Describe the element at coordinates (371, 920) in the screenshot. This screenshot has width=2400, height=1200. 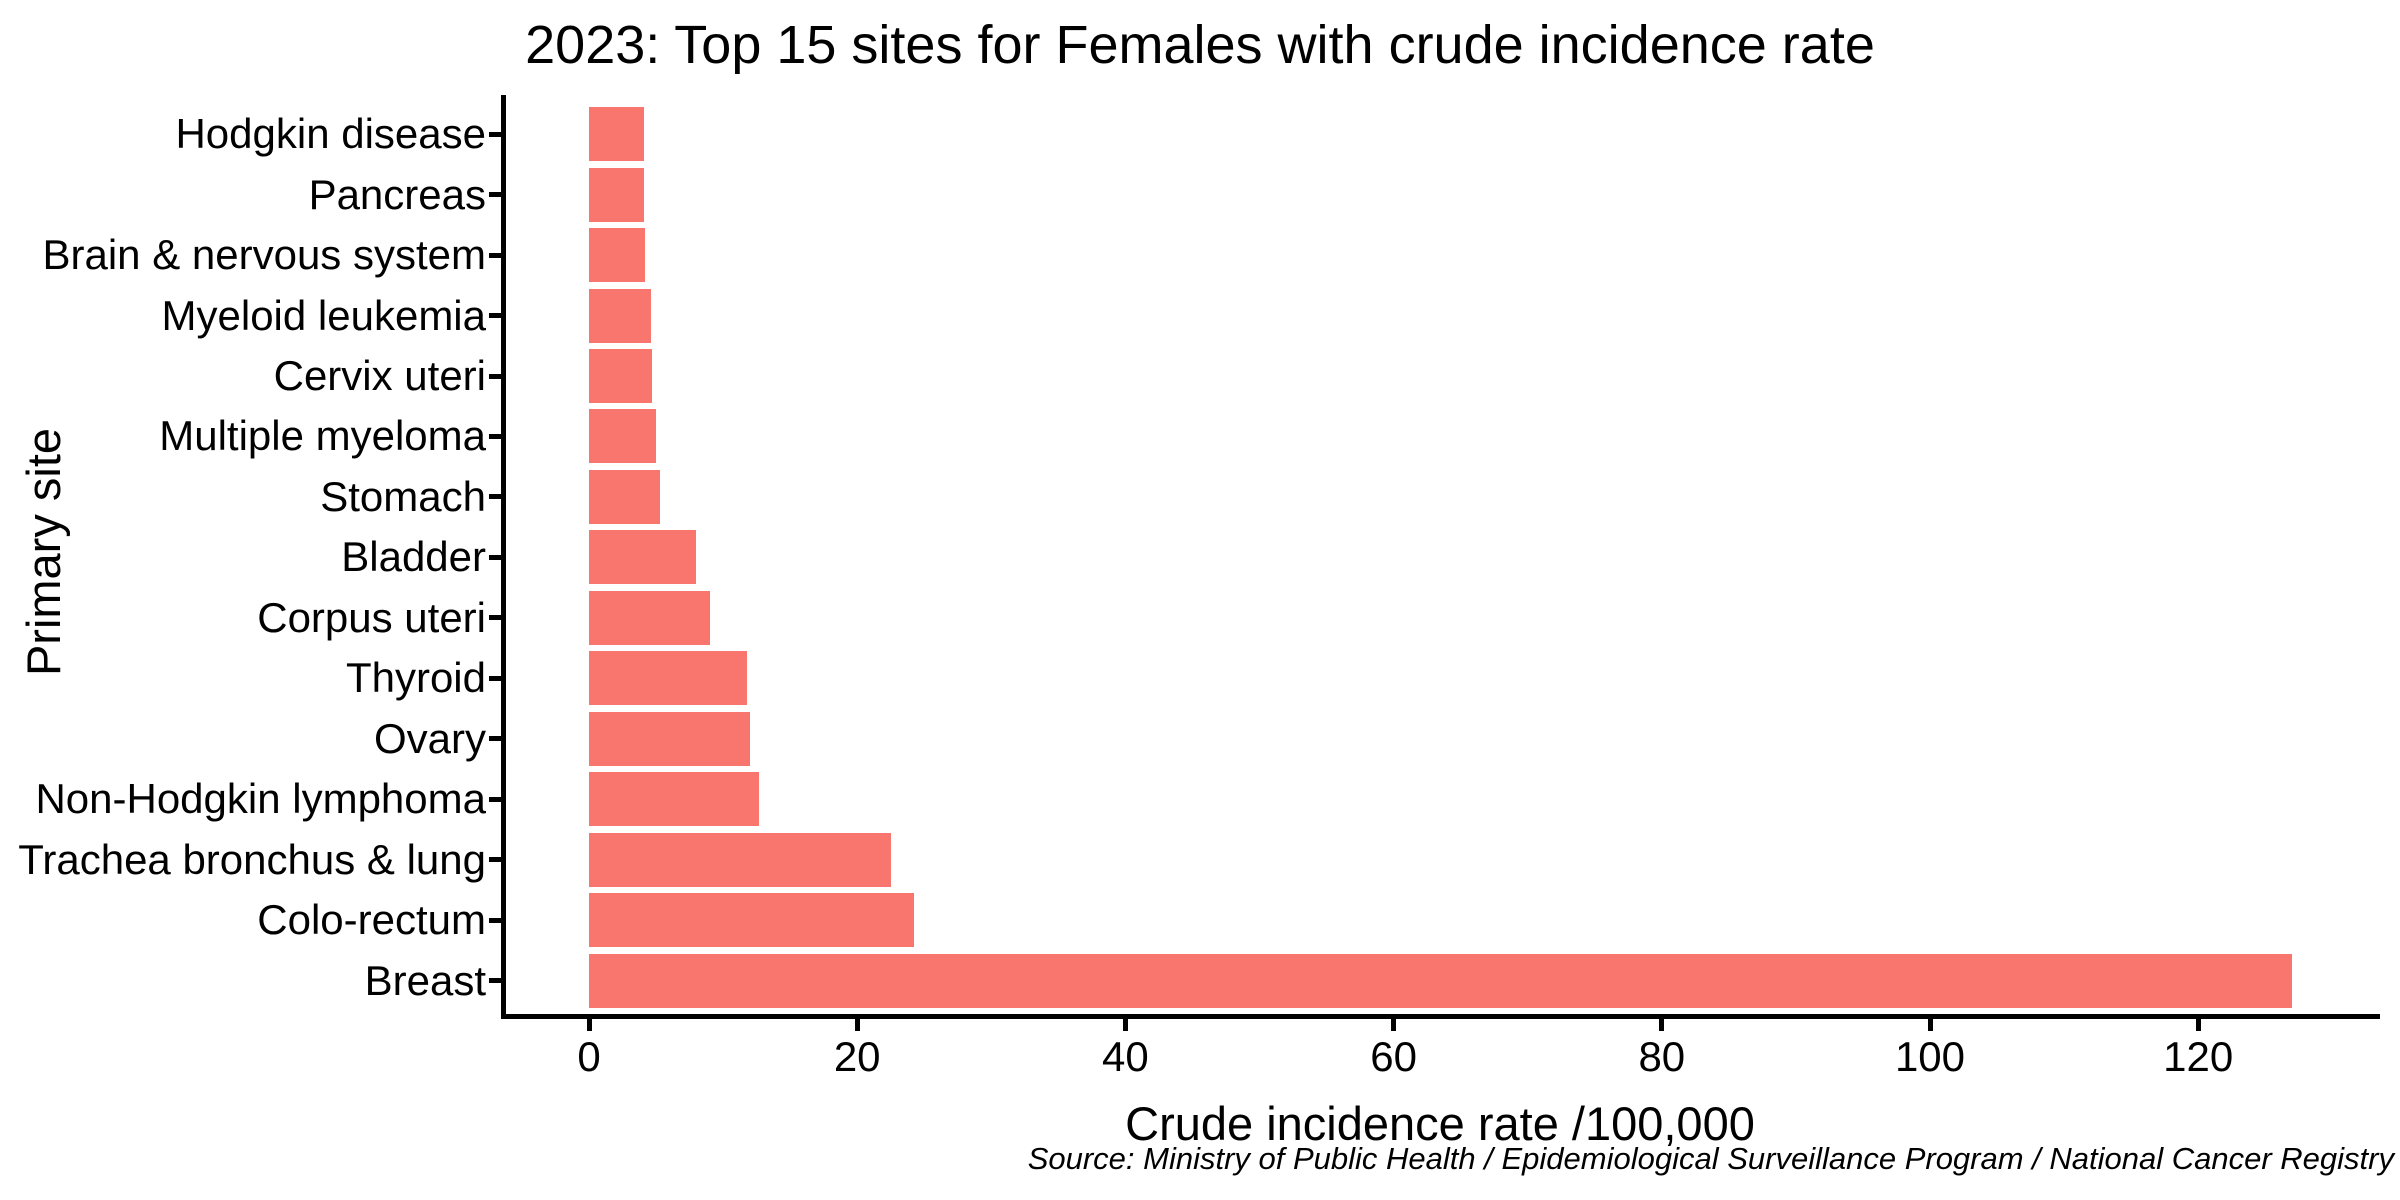
I see `category-label: Colo-rectum` at that location.